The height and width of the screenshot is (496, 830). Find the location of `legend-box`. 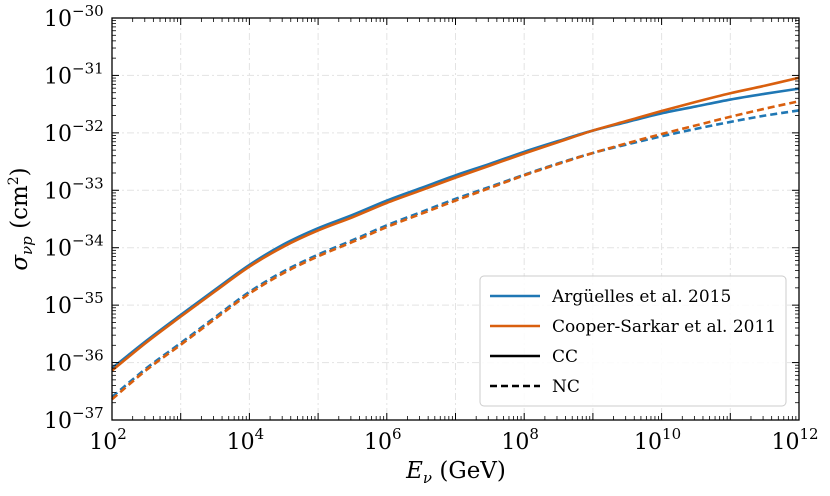

legend-box is located at coordinates (633, 341).